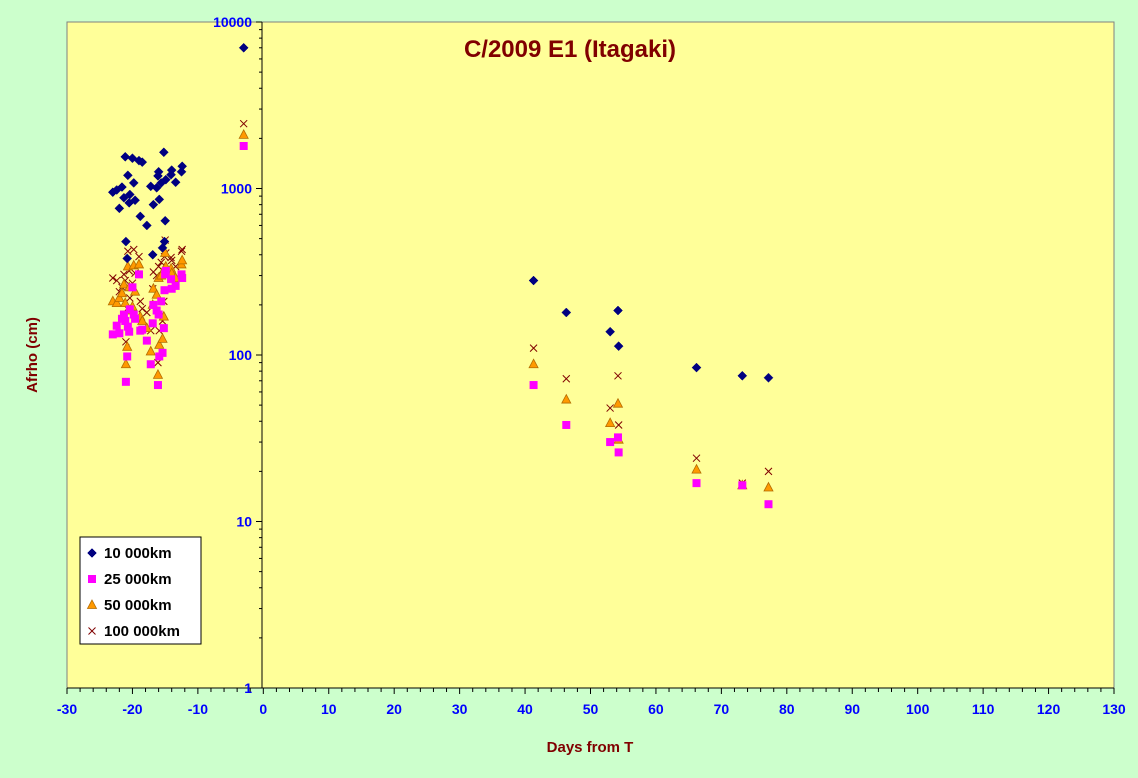  What do you see at coordinates (918, 709) in the screenshot?
I see `x-tick-label: 100` at bounding box center [918, 709].